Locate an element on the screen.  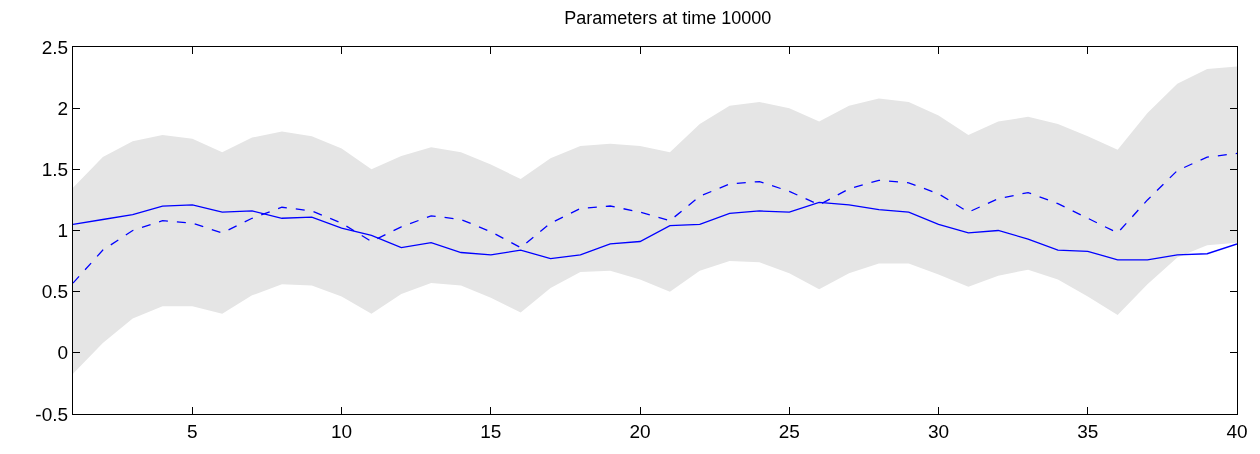
x-tick-label: 20 is located at coordinates (640, 431).